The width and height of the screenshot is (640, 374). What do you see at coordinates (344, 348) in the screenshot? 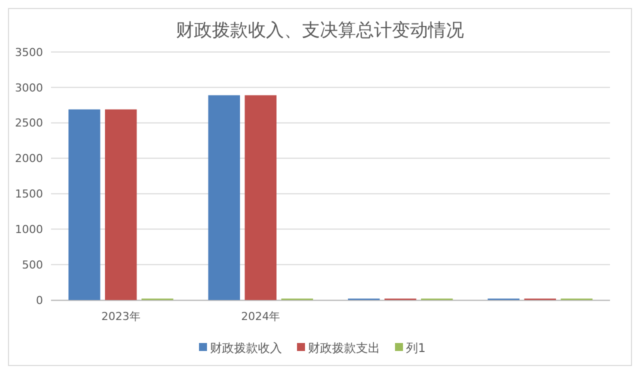
I see `legend-label: 财政拨款支出` at bounding box center [344, 348].